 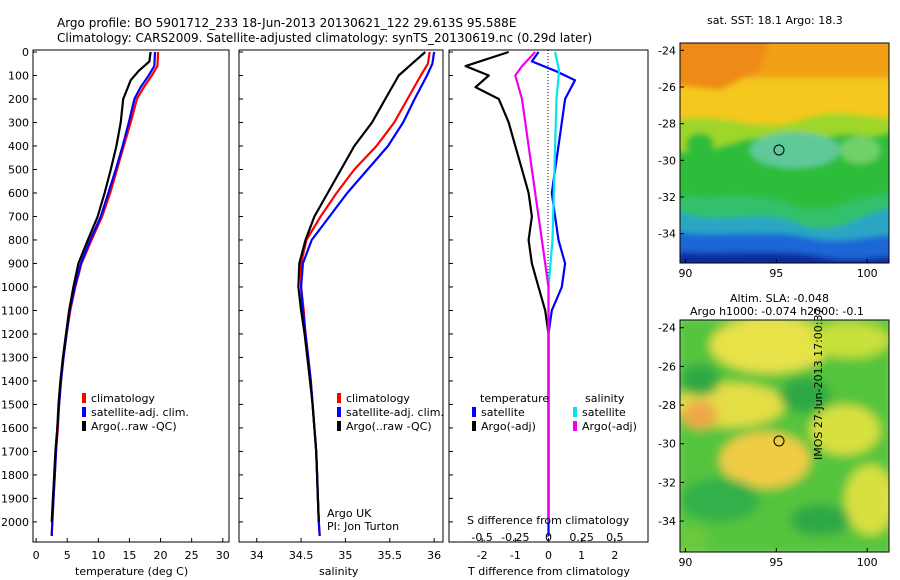 I want to click on y-tick-label: 1100, so click(x=15, y=310).